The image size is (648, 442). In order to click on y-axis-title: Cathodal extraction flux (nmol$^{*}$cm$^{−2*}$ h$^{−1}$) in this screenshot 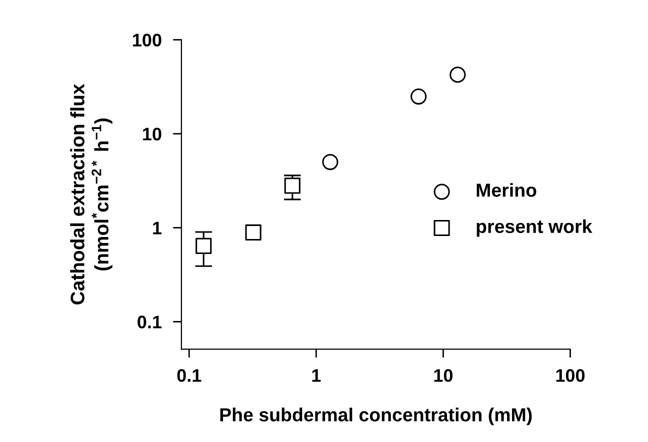, I will do `click(91, 194)`.